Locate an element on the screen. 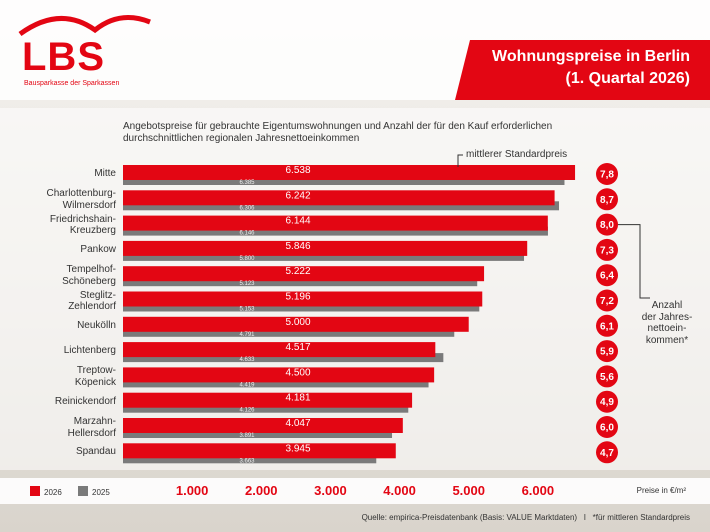 This screenshot has width=710, height=532. value-label-2025: 6.146 is located at coordinates (247, 234).